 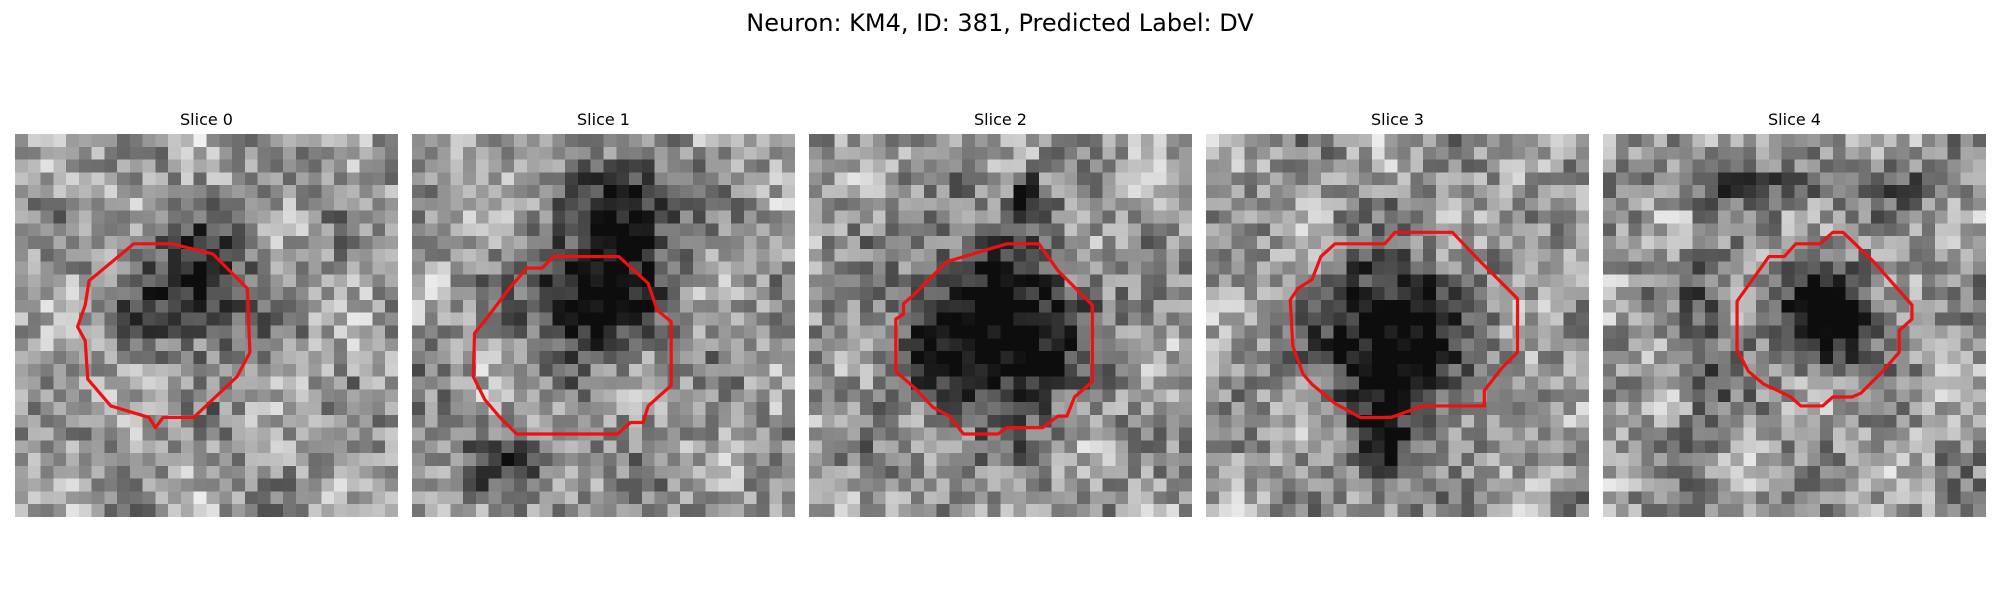 I want to click on slice-title: Slice 4, so click(x=1794, y=119).